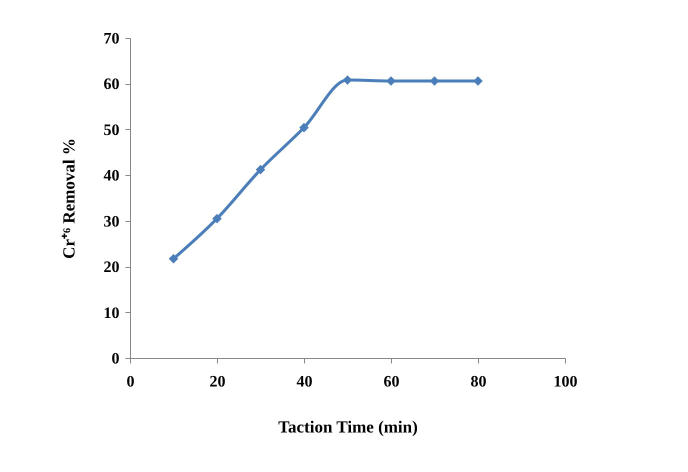 The height and width of the screenshot is (472, 688). What do you see at coordinates (130, 382) in the screenshot?
I see `x-tick-label: 0` at bounding box center [130, 382].